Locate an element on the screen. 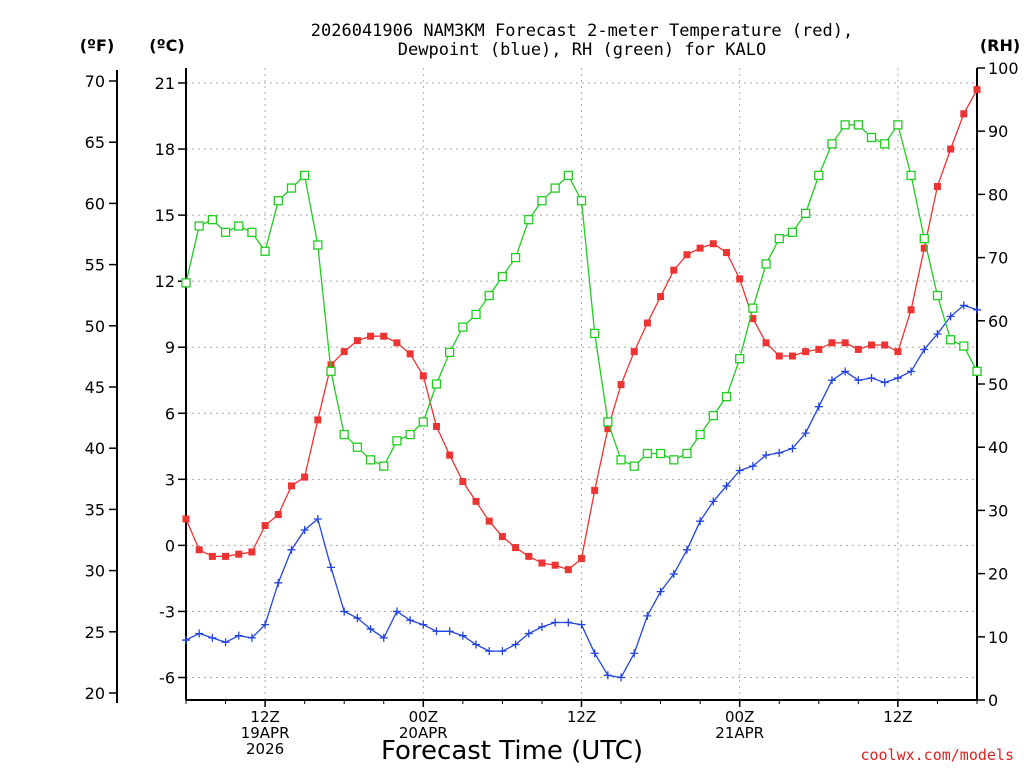 This screenshot has height=768, width=1024. celsius-tick-label: 6 is located at coordinates (170, 413).